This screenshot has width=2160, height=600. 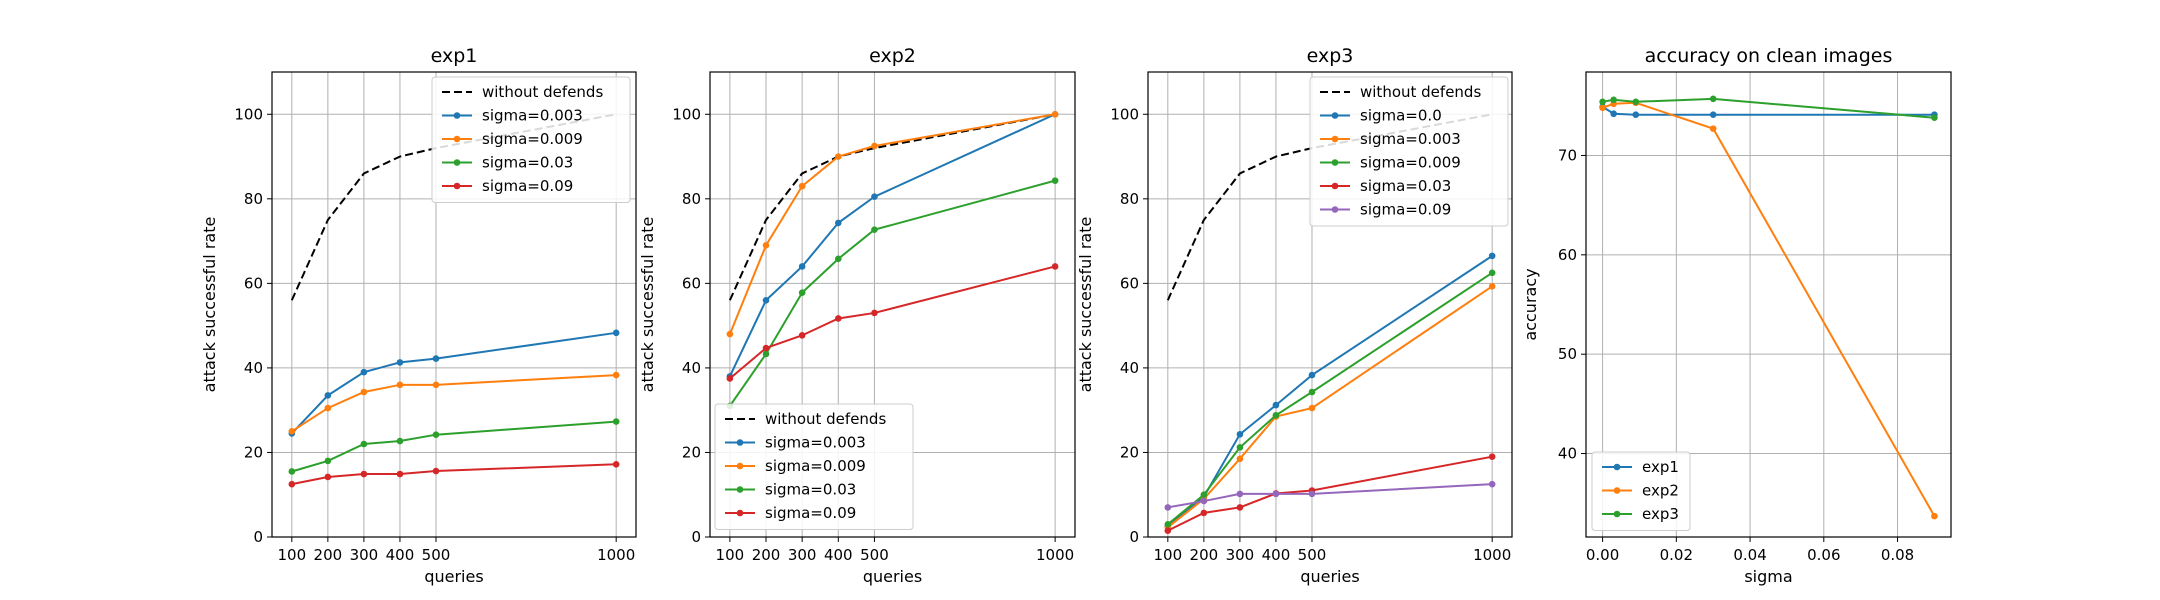 What do you see at coordinates (1768, 576) in the screenshot?
I see `x-axis-label: sigma` at bounding box center [1768, 576].